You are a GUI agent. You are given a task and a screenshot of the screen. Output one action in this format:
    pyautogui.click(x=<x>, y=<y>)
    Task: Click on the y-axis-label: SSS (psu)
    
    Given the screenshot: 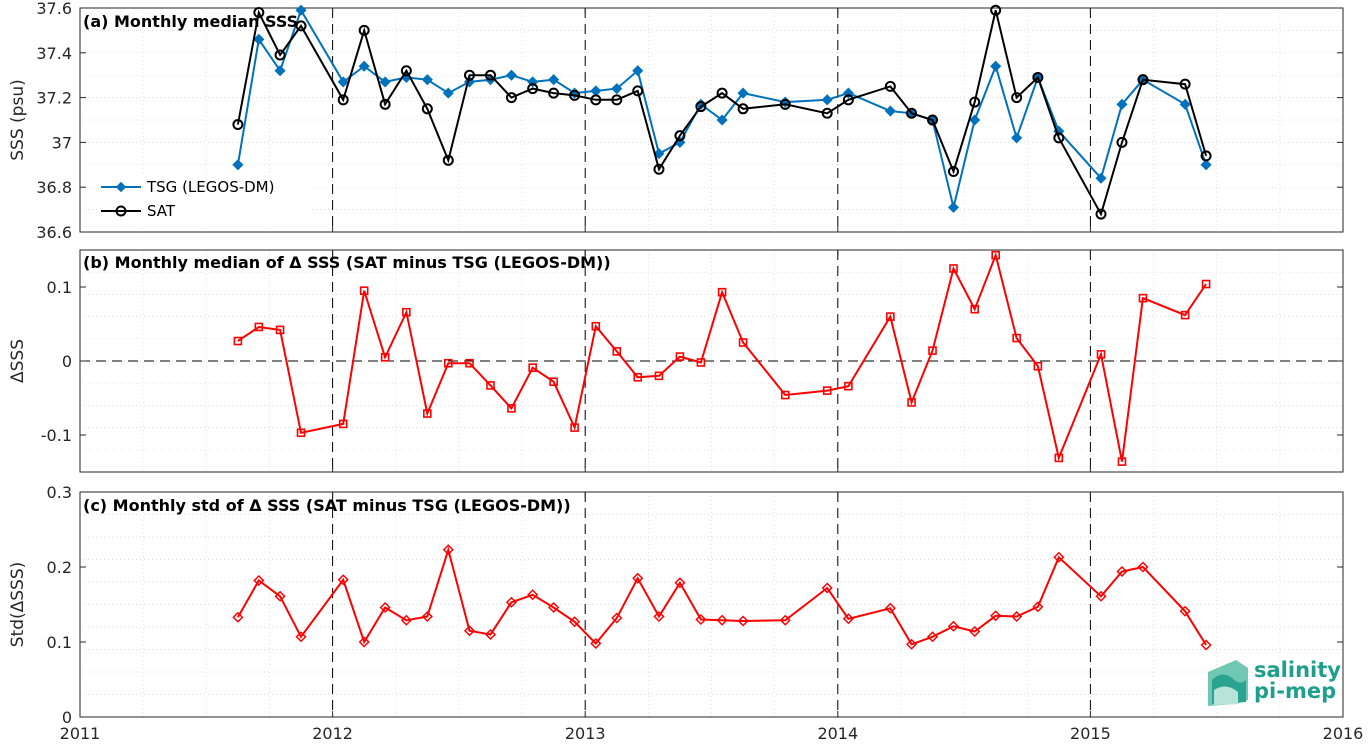 What is the action you would take?
    pyautogui.click(x=18, y=119)
    